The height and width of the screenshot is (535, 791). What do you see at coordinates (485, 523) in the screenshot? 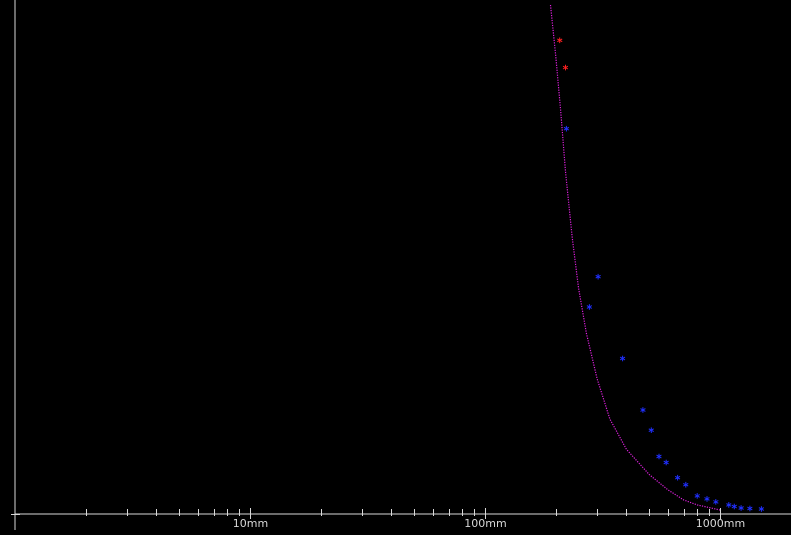
I see `x-tick-label: 100mm` at bounding box center [485, 523].